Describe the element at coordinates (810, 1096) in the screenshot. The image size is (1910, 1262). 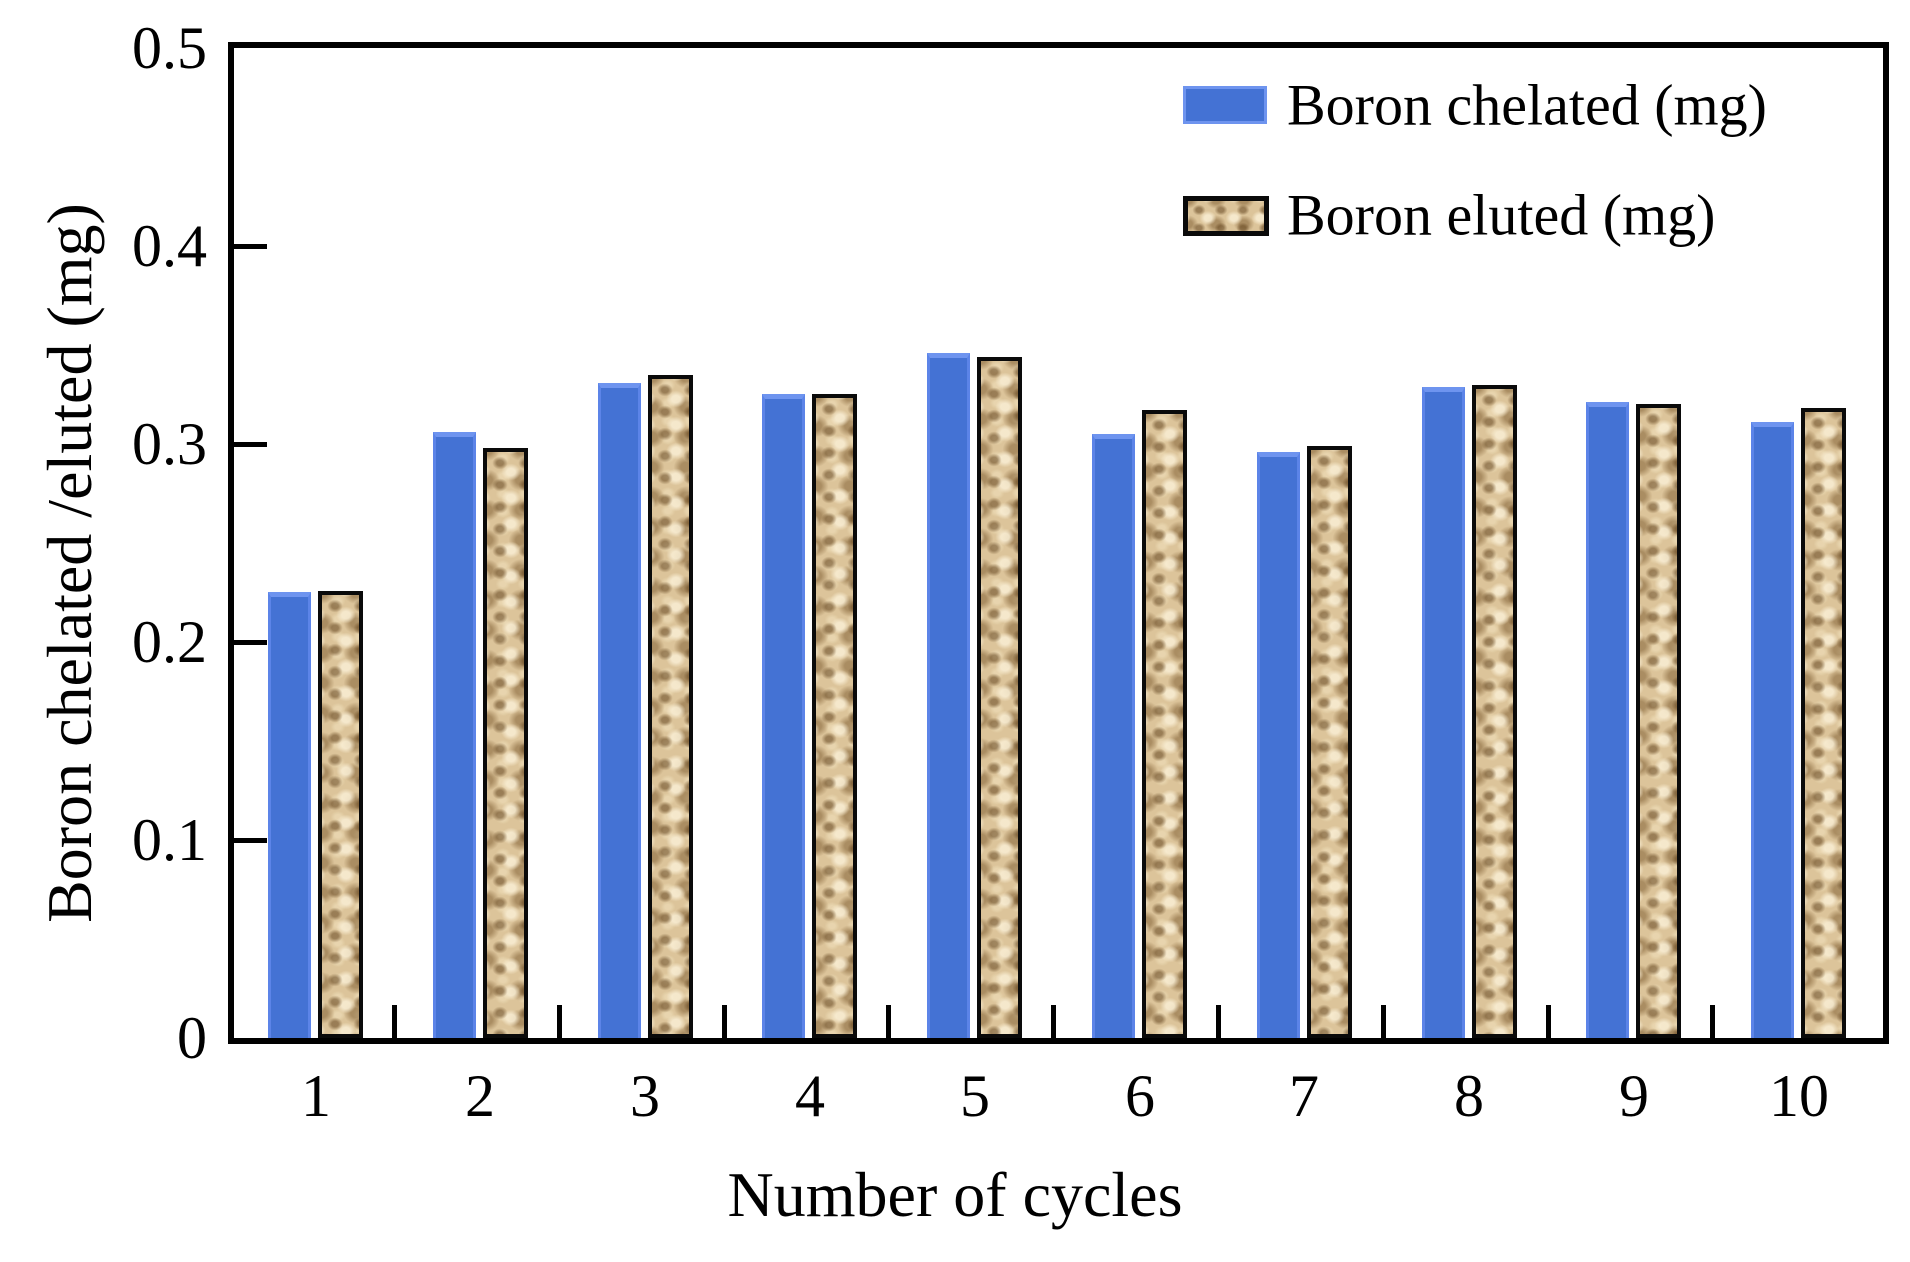
I see `x-tick-label-4: 4` at that location.